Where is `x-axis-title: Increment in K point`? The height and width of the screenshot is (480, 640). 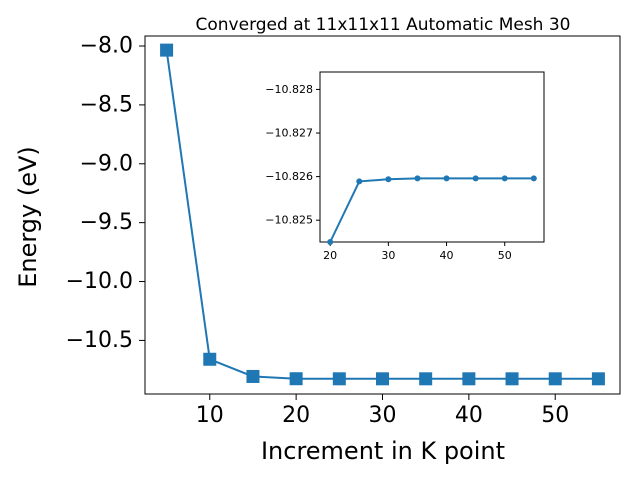 x-axis-title: Increment in K point is located at coordinates (383, 451).